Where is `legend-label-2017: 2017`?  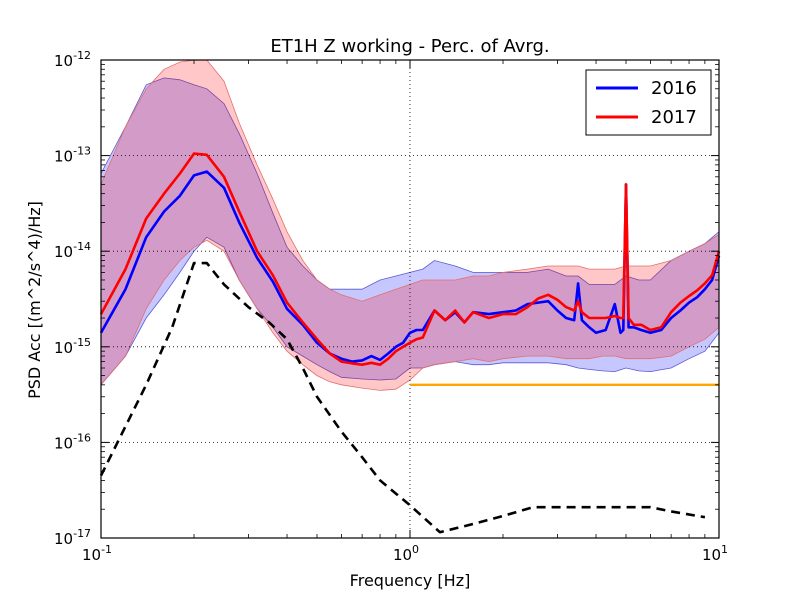
legend-label-2017: 2017 is located at coordinates (674, 117).